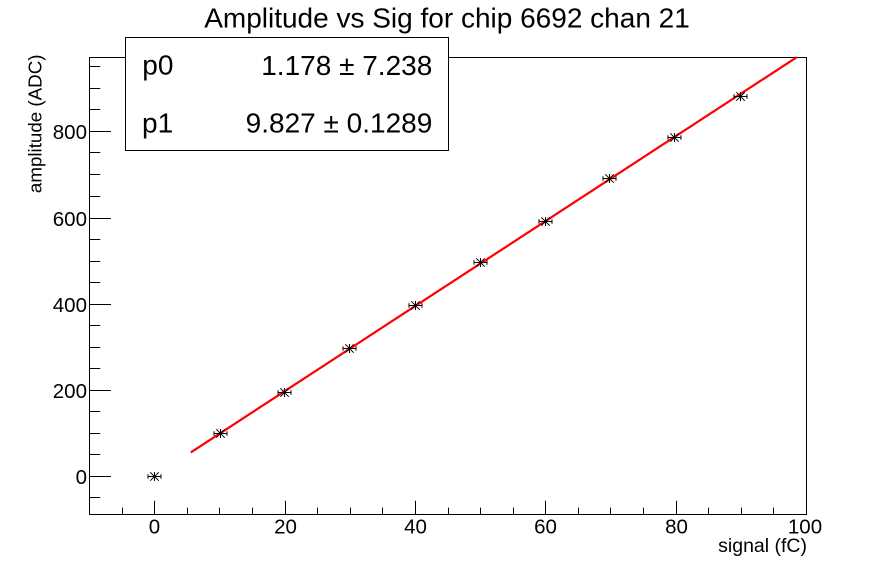  What do you see at coordinates (70, 132) in the screenshot?
I see `svg-text: 800` at bounding box center [70, 132].